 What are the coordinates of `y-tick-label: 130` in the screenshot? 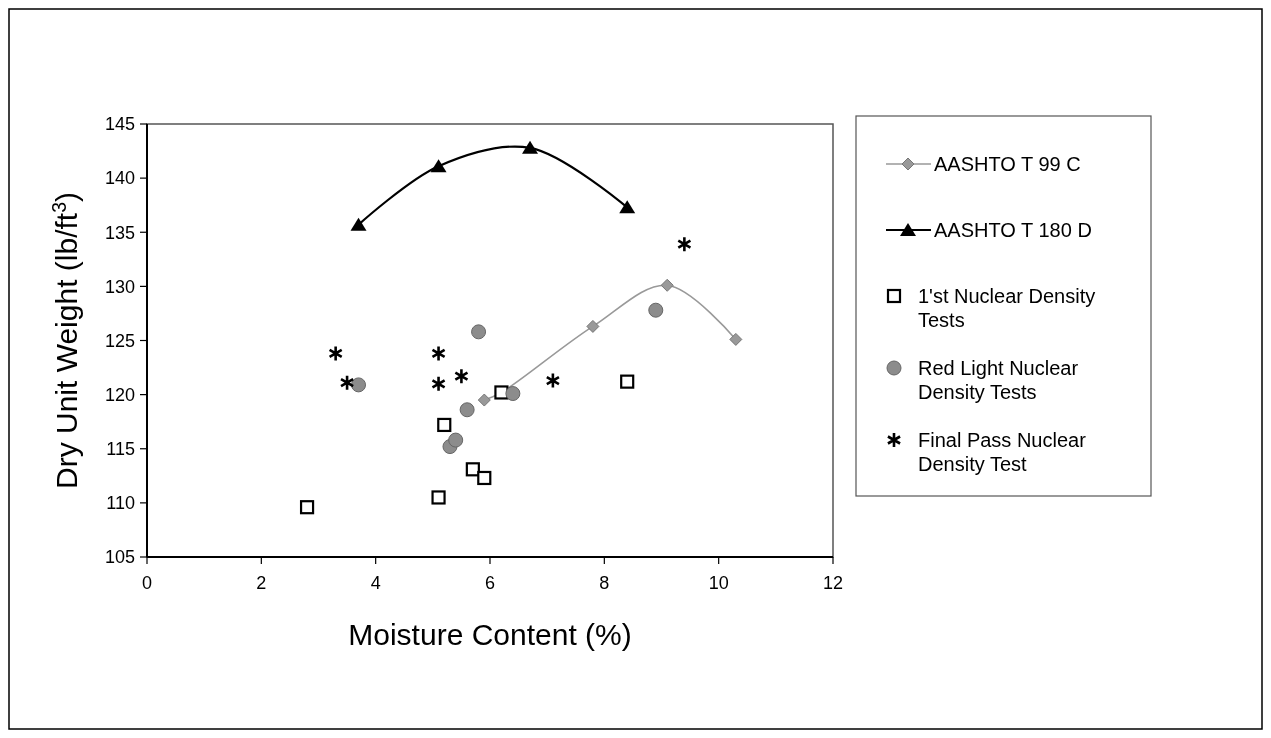 It's located at (119, 286).